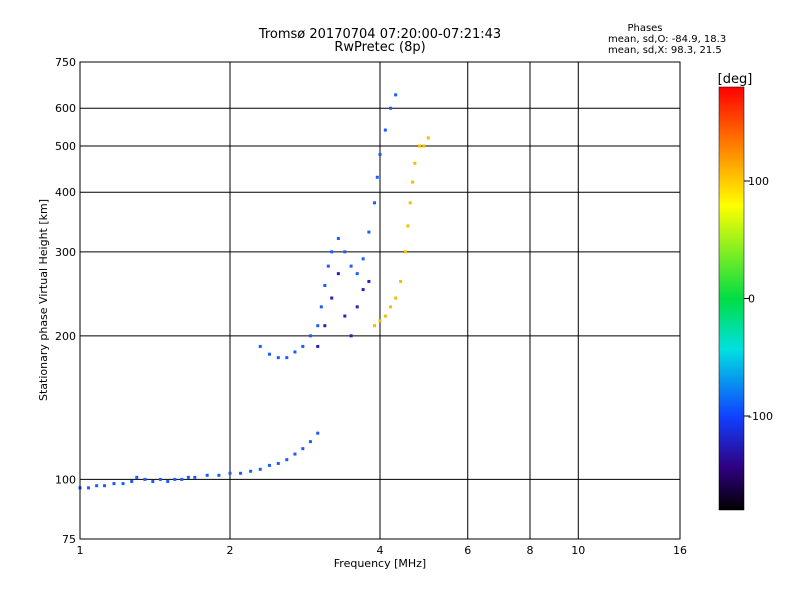 Image resolution: width=800 pixels, height=600 pixels. I want to click on x-tick-label: 16, so click(680, 550).